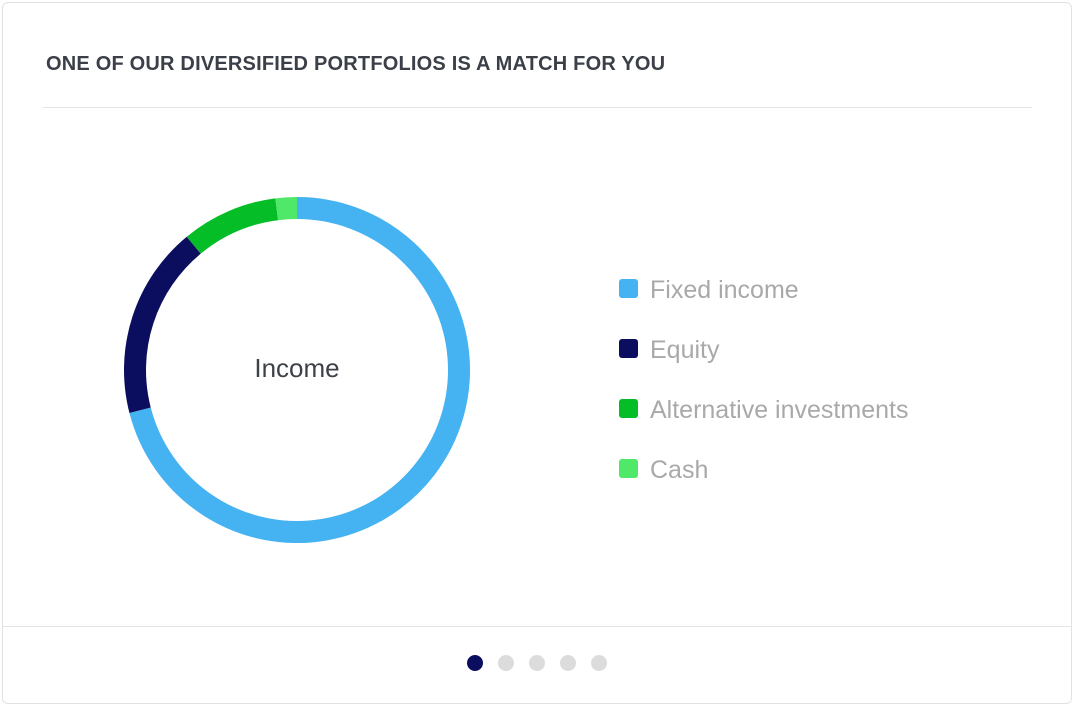  I want to click on legend-item: Alternative investments, so click(763, 410).